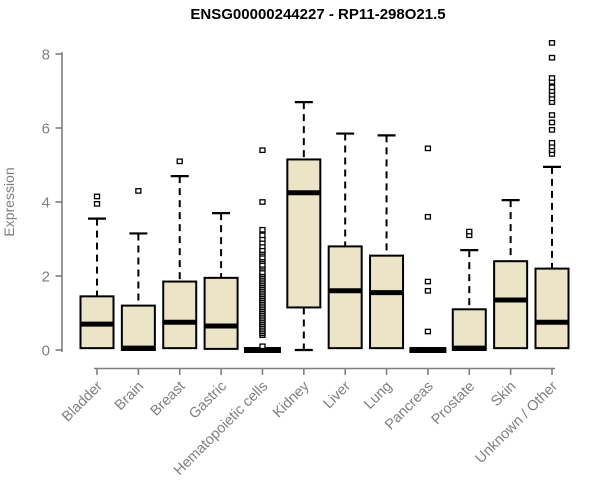 Image resolution: width=600 pixels, height=500 pixels. What do you see at coordinates (129, 396) in the screenshot?
I see `x-category-label: Brain` at bounding box center [129, 396].